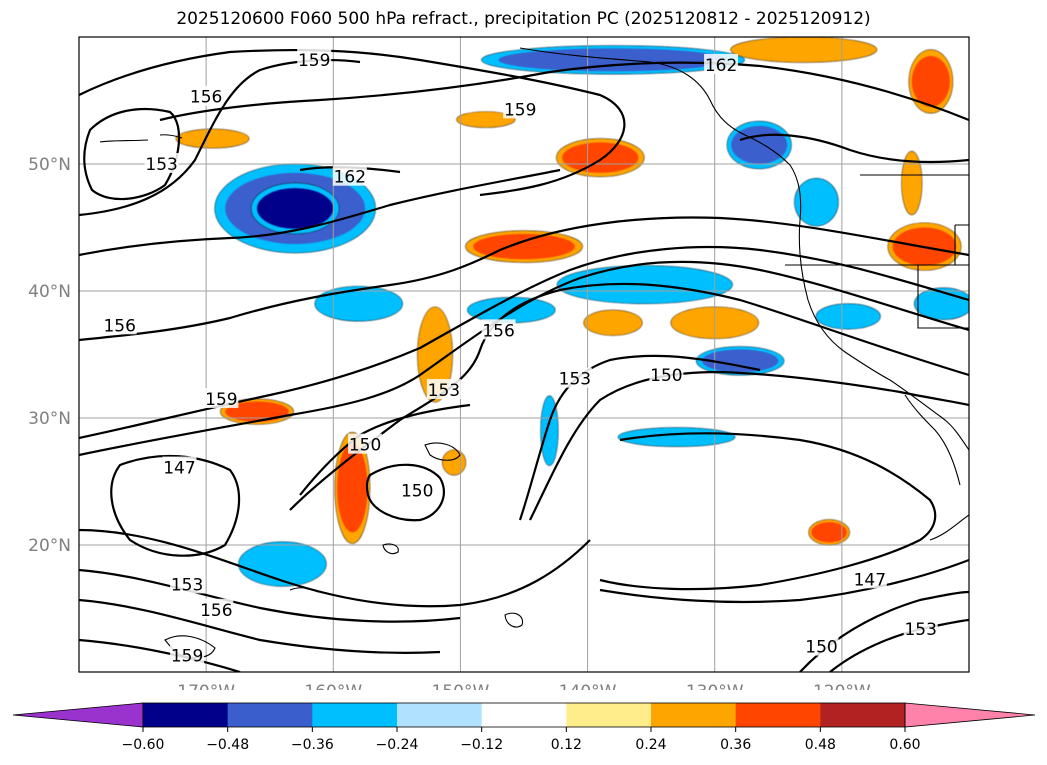 The height and width of the screenshot is (765, 1047). I want to click on colorbar-tick-label: −0.36, so click(312, 745).